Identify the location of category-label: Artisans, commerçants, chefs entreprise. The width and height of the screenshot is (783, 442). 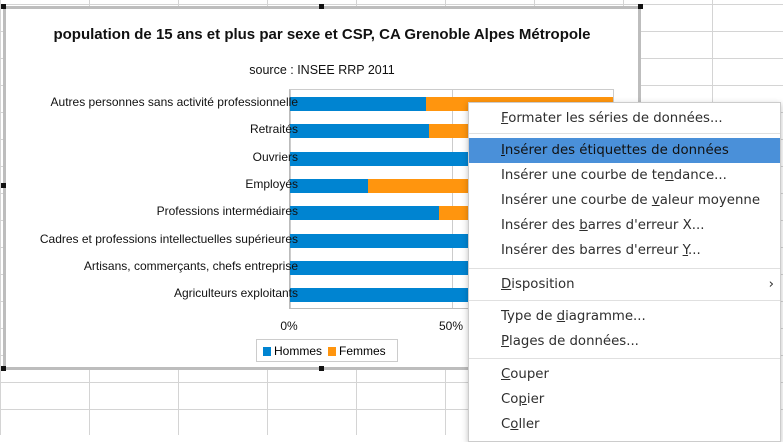
(190, 265).